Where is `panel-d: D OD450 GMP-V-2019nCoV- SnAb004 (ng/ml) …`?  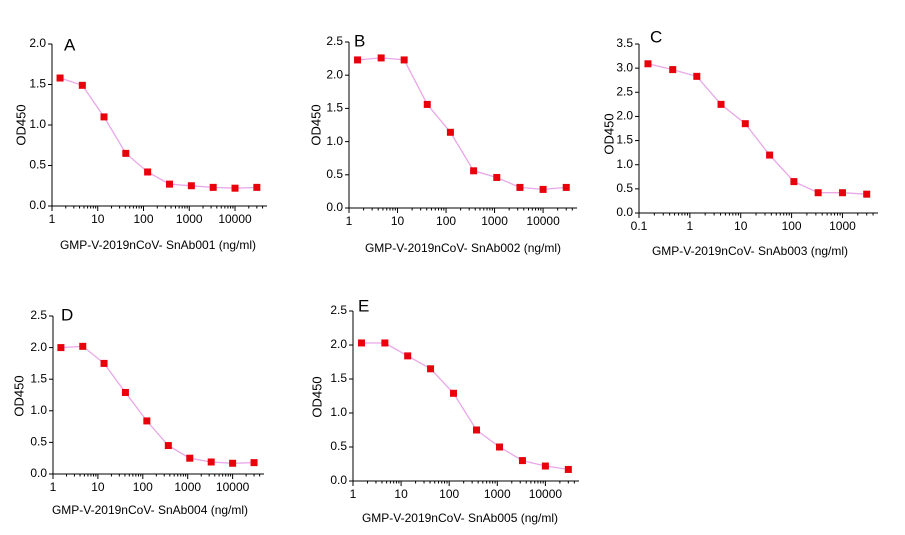
panel-d: D OD450 GMP-V-2019nCoV- SnAb004 (ng/ml) … is located at coordinates (137, 411).